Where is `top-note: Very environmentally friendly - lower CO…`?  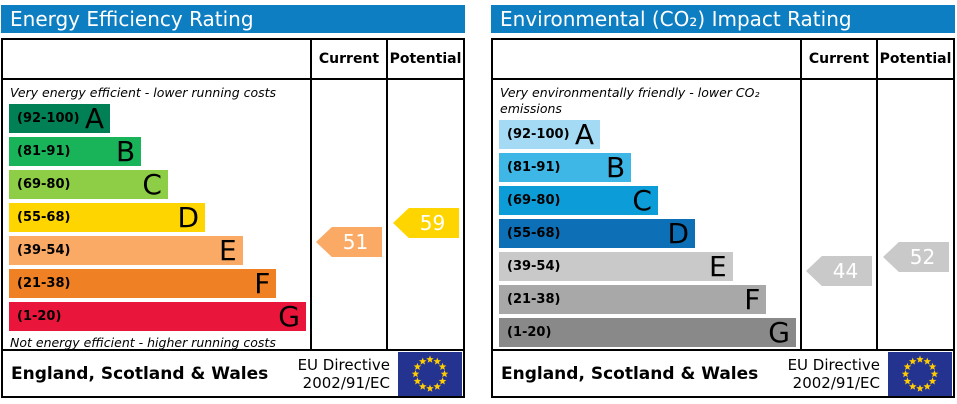 top-note: Very environmentally friendly - lower CO… is located at coordinates (630, 100).